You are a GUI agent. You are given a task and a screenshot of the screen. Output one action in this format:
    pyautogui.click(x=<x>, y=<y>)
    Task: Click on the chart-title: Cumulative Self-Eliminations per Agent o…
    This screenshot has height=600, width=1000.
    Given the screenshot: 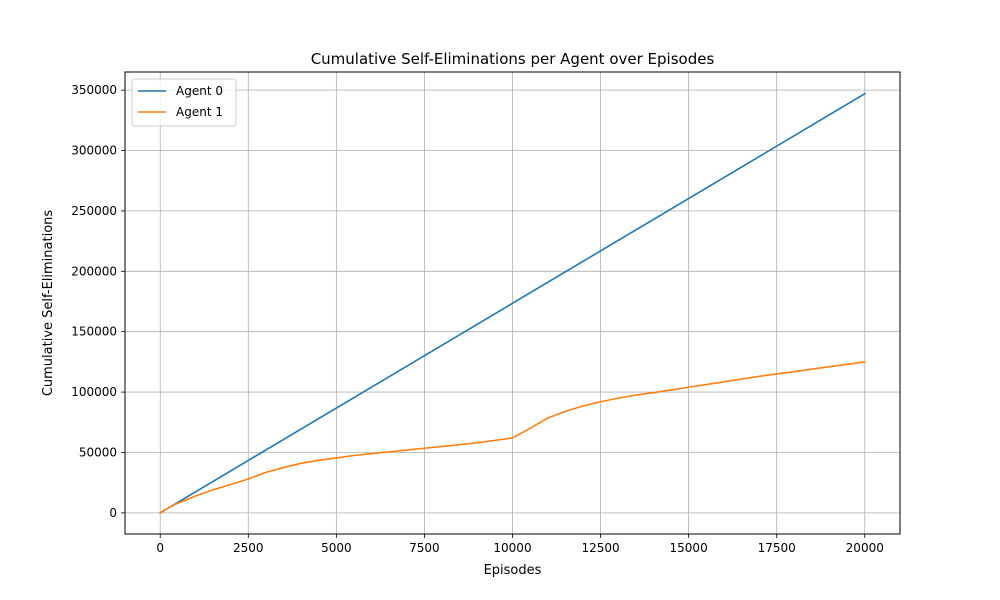 What is the action you would take?
    pyautogui.click(x=513, y=59)
    